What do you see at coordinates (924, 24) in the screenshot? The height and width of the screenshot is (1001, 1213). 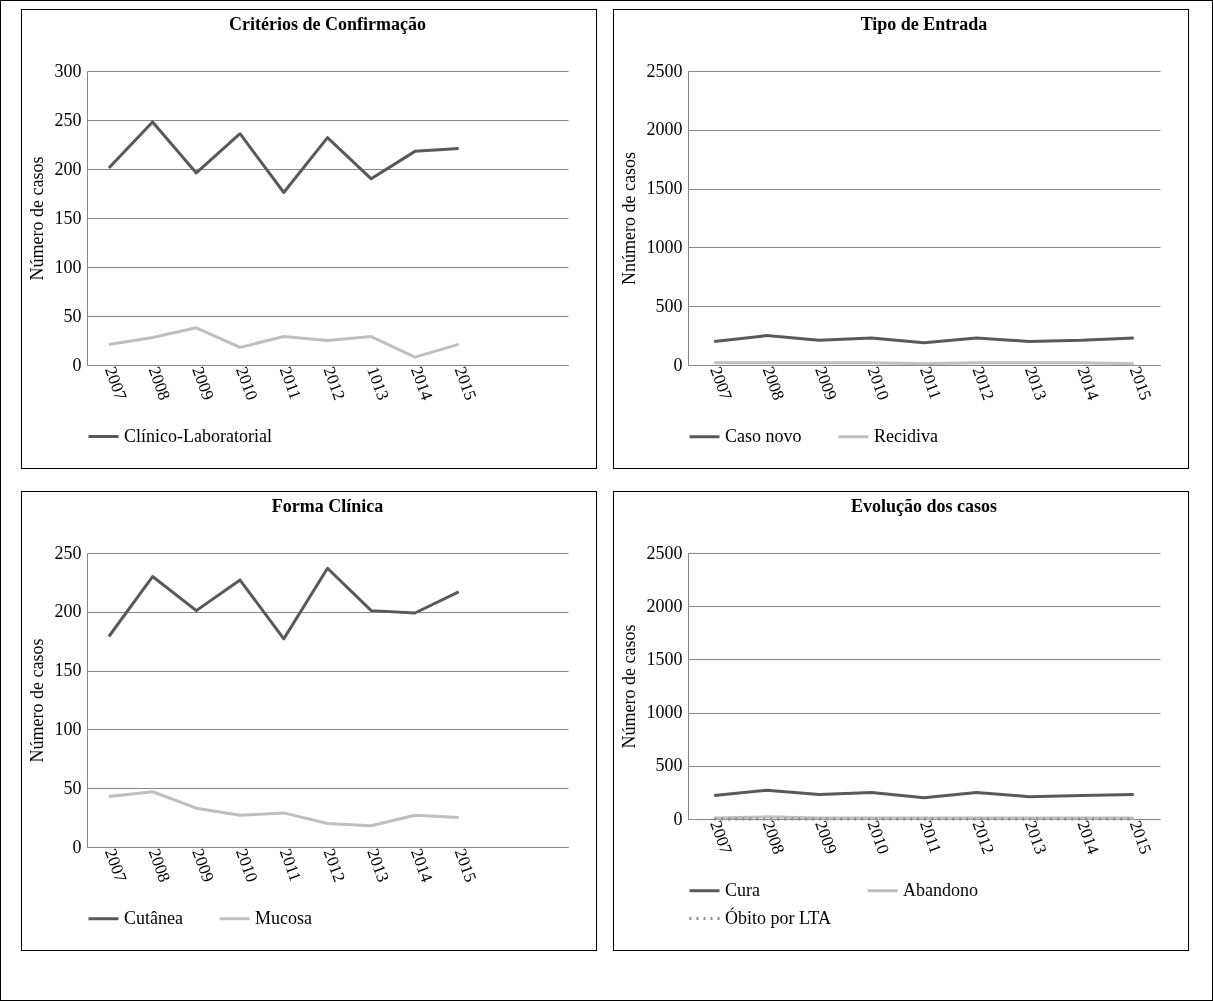 I see `chart-title: Tipo de Entrada` at bounding box center [924, 24].